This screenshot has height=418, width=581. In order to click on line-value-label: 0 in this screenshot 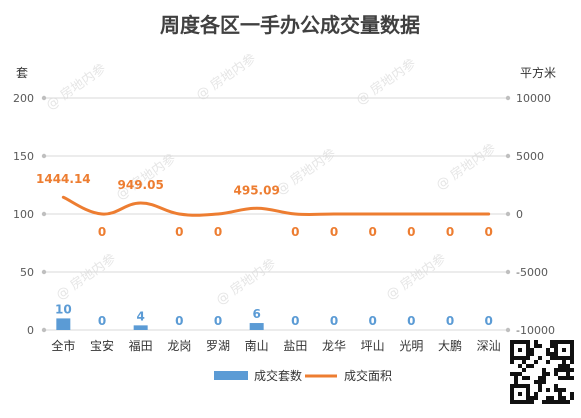, I will do `click(372, 232)`.